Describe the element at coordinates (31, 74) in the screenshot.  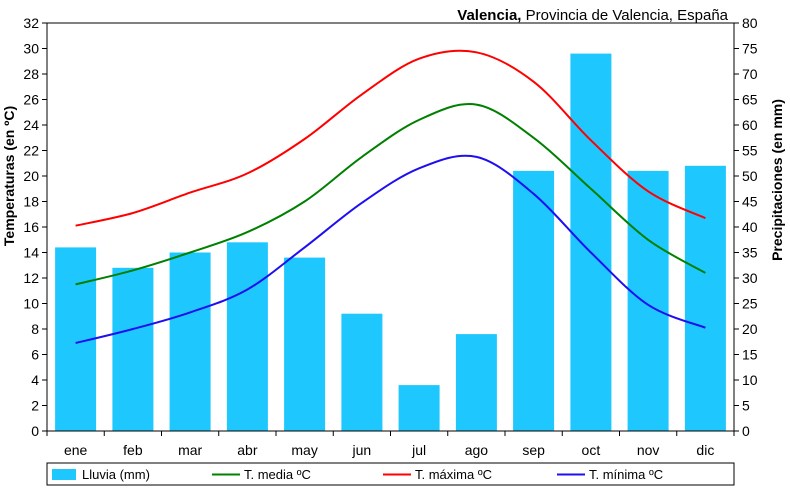
I see `y-left-tick-label: 28` at that location.